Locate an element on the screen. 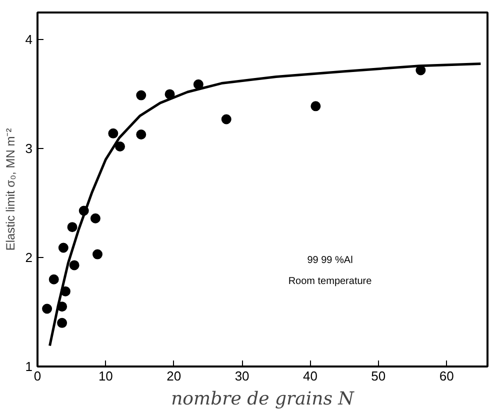  annotation: Room temperature is located at coordinates (330, 282).